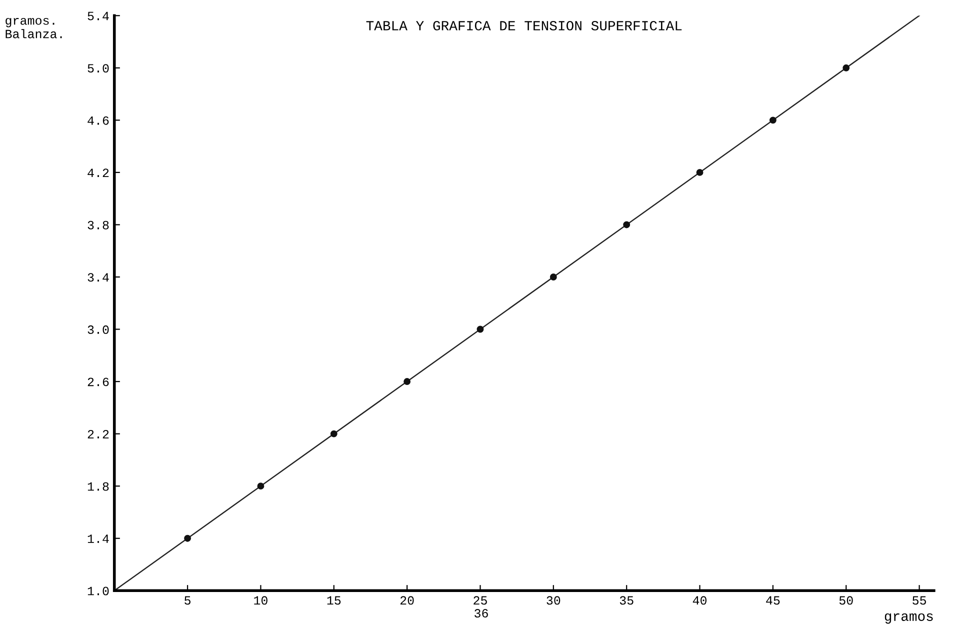 This screenshot has height=625, width=953. I want to click on y-tick-label: 1.0, so click(98, 591).